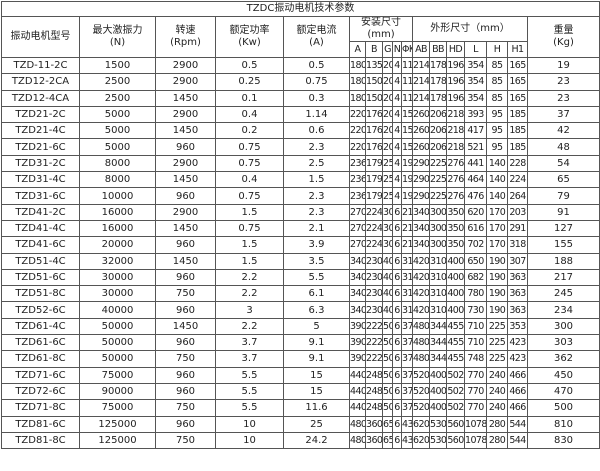  I want to click on cell: 236, so click(357, 163).